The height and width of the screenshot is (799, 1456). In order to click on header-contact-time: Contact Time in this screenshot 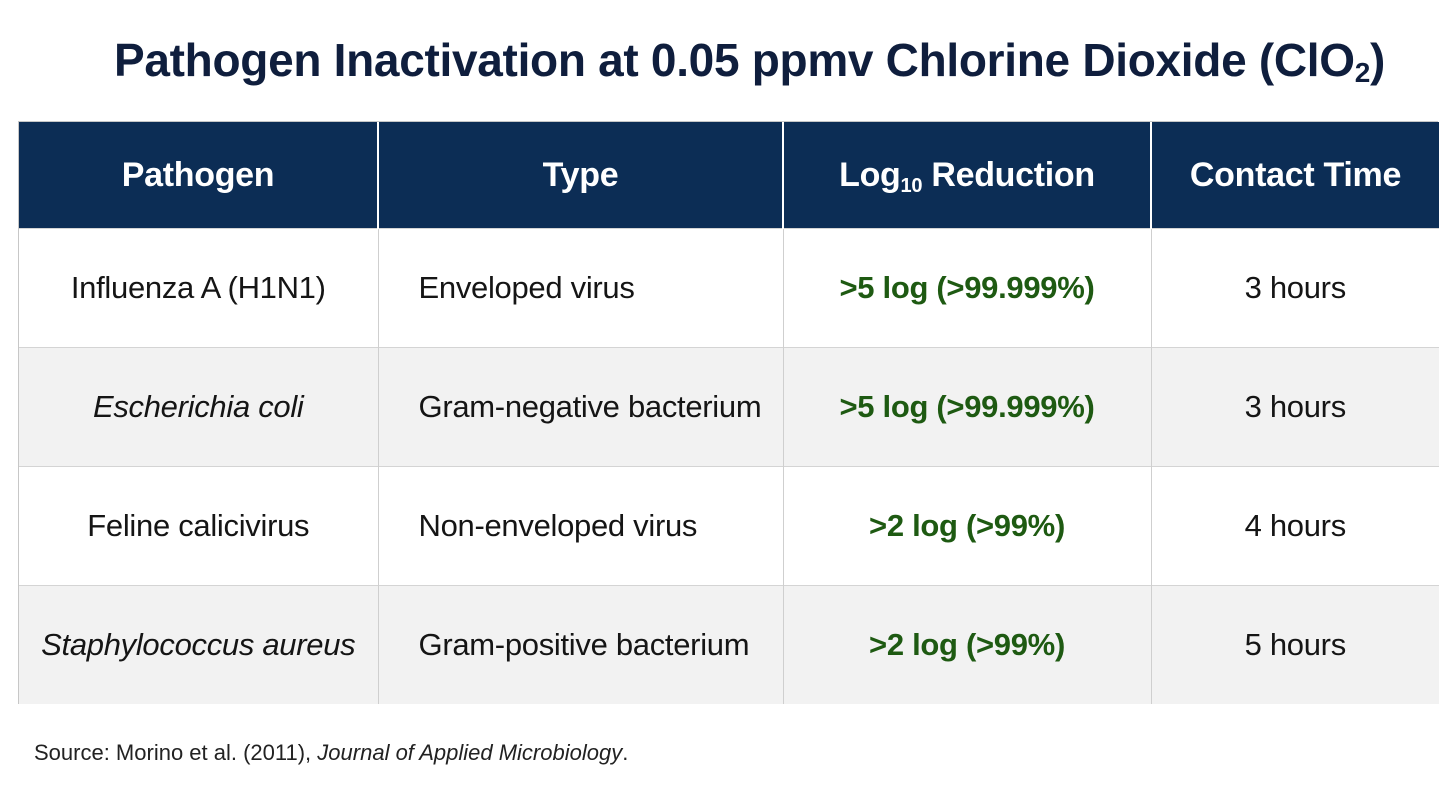, I will do `click(1295, 175)`.